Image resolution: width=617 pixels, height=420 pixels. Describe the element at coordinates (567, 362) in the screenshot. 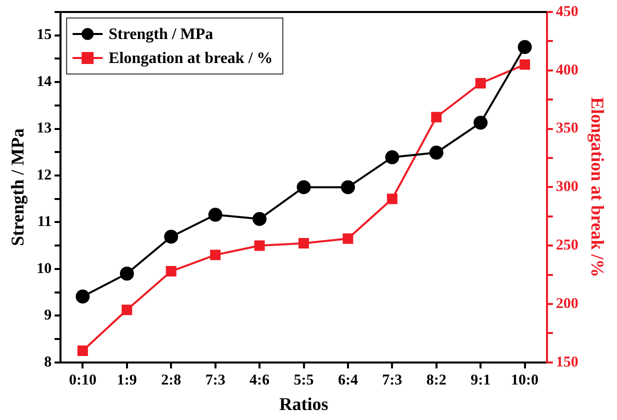

I see `y2-tick-label: 150` at that location.